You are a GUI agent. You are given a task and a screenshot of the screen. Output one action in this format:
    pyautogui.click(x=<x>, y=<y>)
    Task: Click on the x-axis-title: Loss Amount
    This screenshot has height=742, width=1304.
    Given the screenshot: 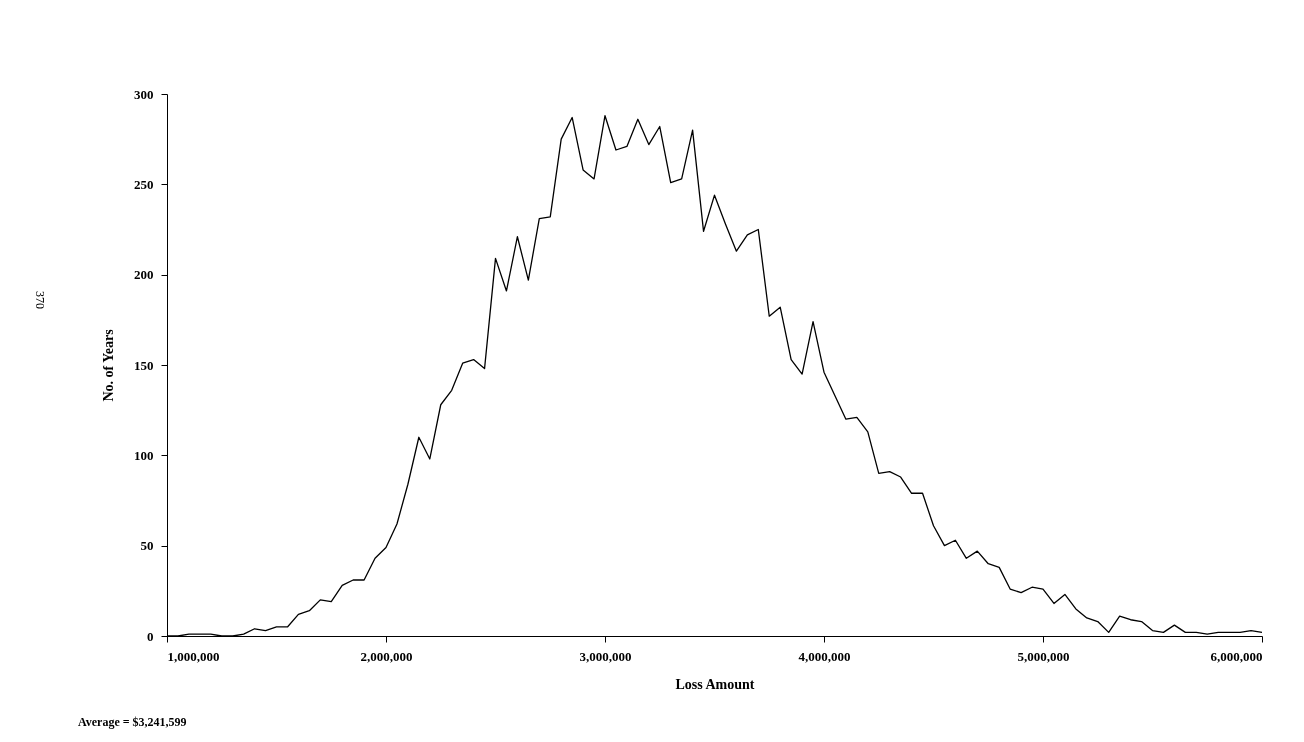 What is the action you would take?
    pyautogui.click(x=715, y=684)
    